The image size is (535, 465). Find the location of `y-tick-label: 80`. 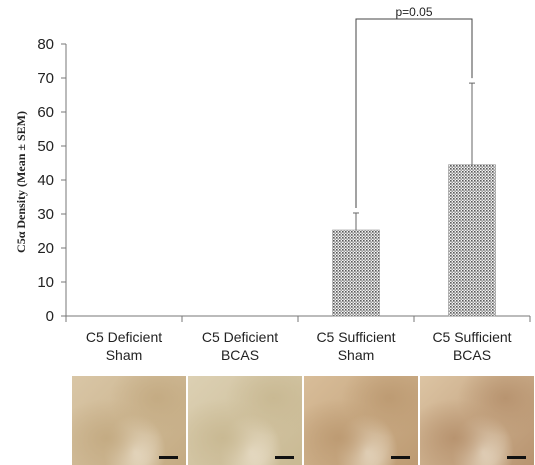

y-tick-label: 80 is located at coordinates (45, 44).